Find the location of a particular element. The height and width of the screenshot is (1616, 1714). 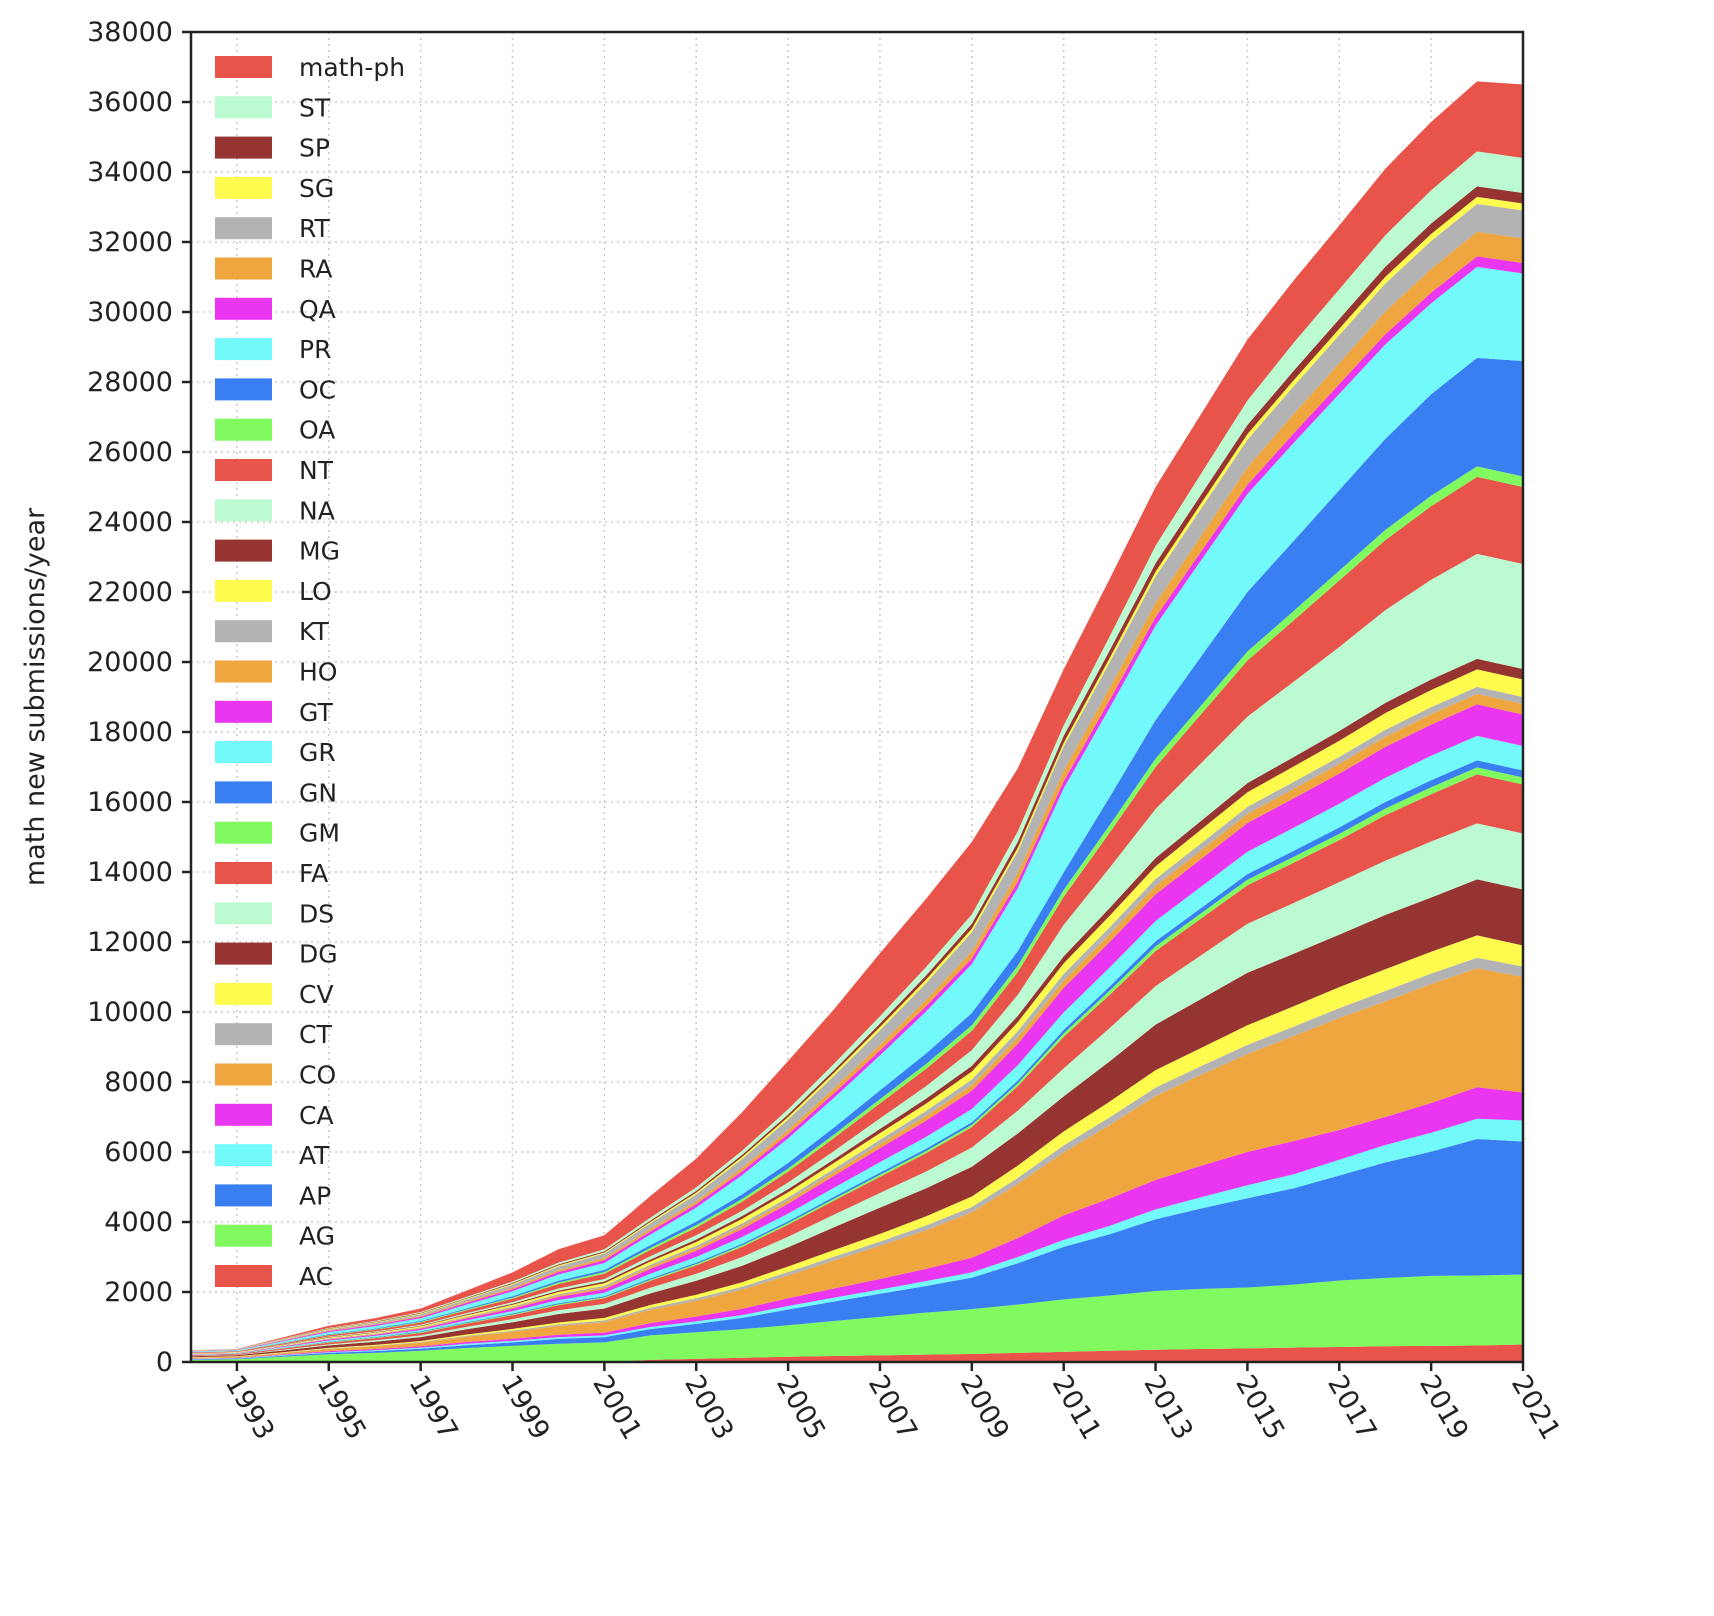

legend-swatch-fa is located at coordinates (243, 873).